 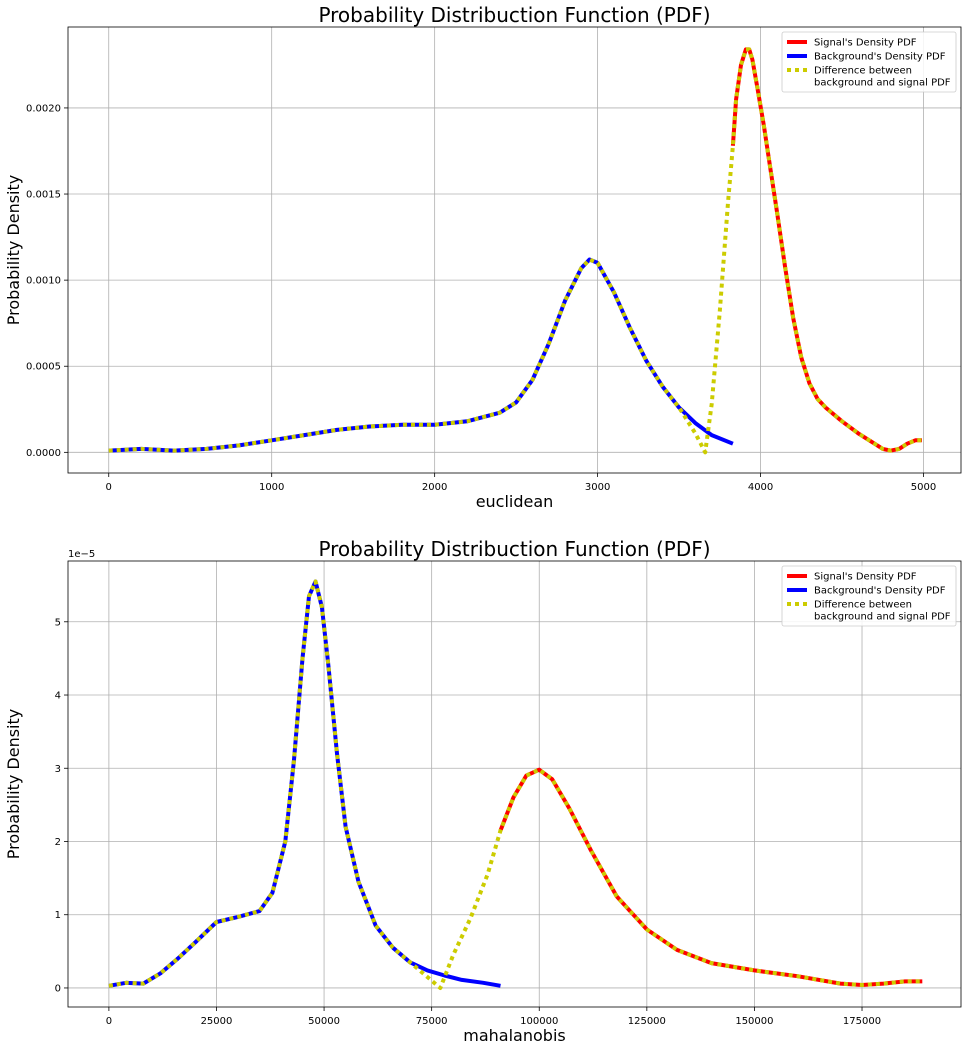 What do you see at coordinates (43, 108) in the screenshot?
I see `y-tick-label: 0.0020` at bounding box center [43, 108].